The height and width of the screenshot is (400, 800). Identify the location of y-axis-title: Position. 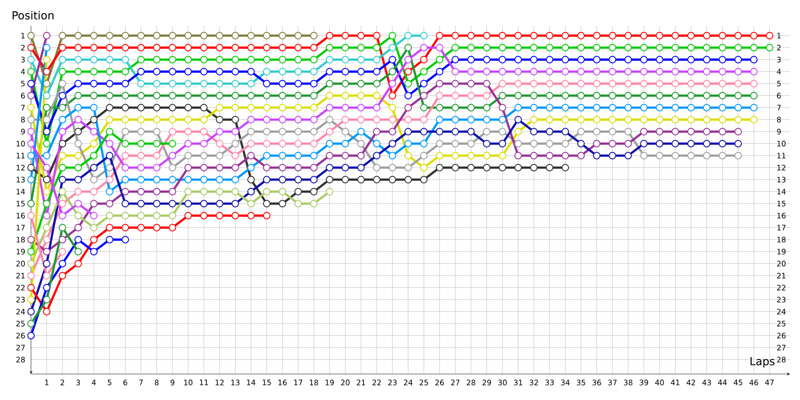
(33, 15).